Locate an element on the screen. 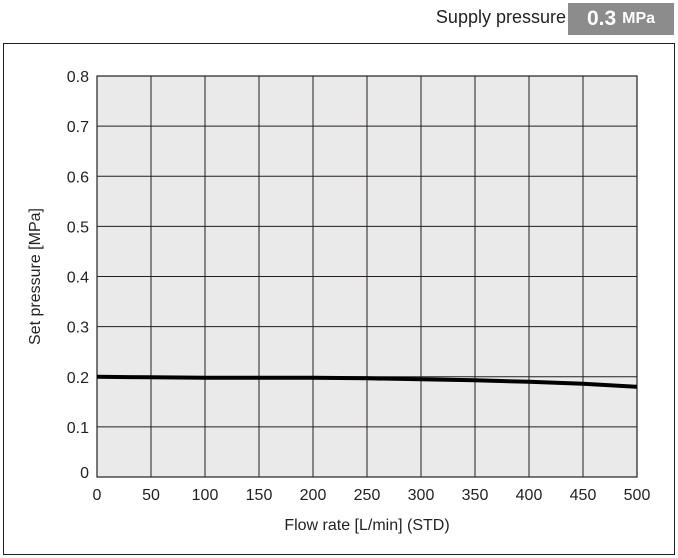 The image size is (678, 558). y-tick-label: 0.4 is located at coordinates (78, 278).